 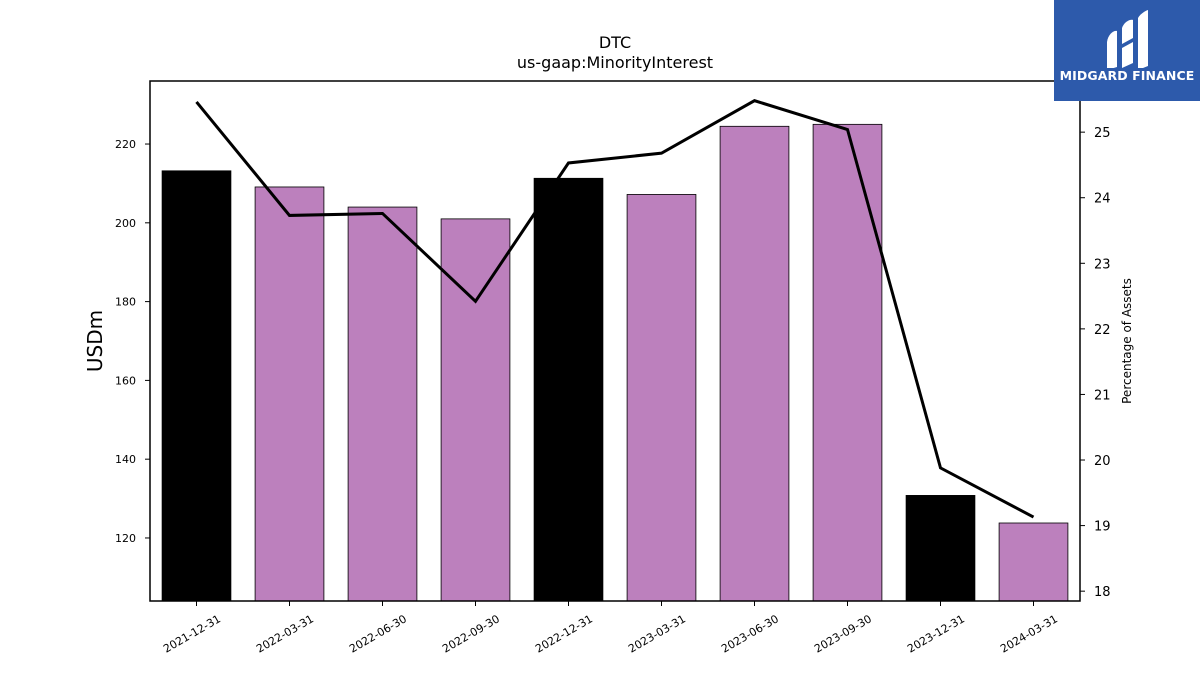 What do you see at coordinates (1102, 527) in the screenshot?
I see `y2-tick-label: 19` at bounding box center [1102, 527].